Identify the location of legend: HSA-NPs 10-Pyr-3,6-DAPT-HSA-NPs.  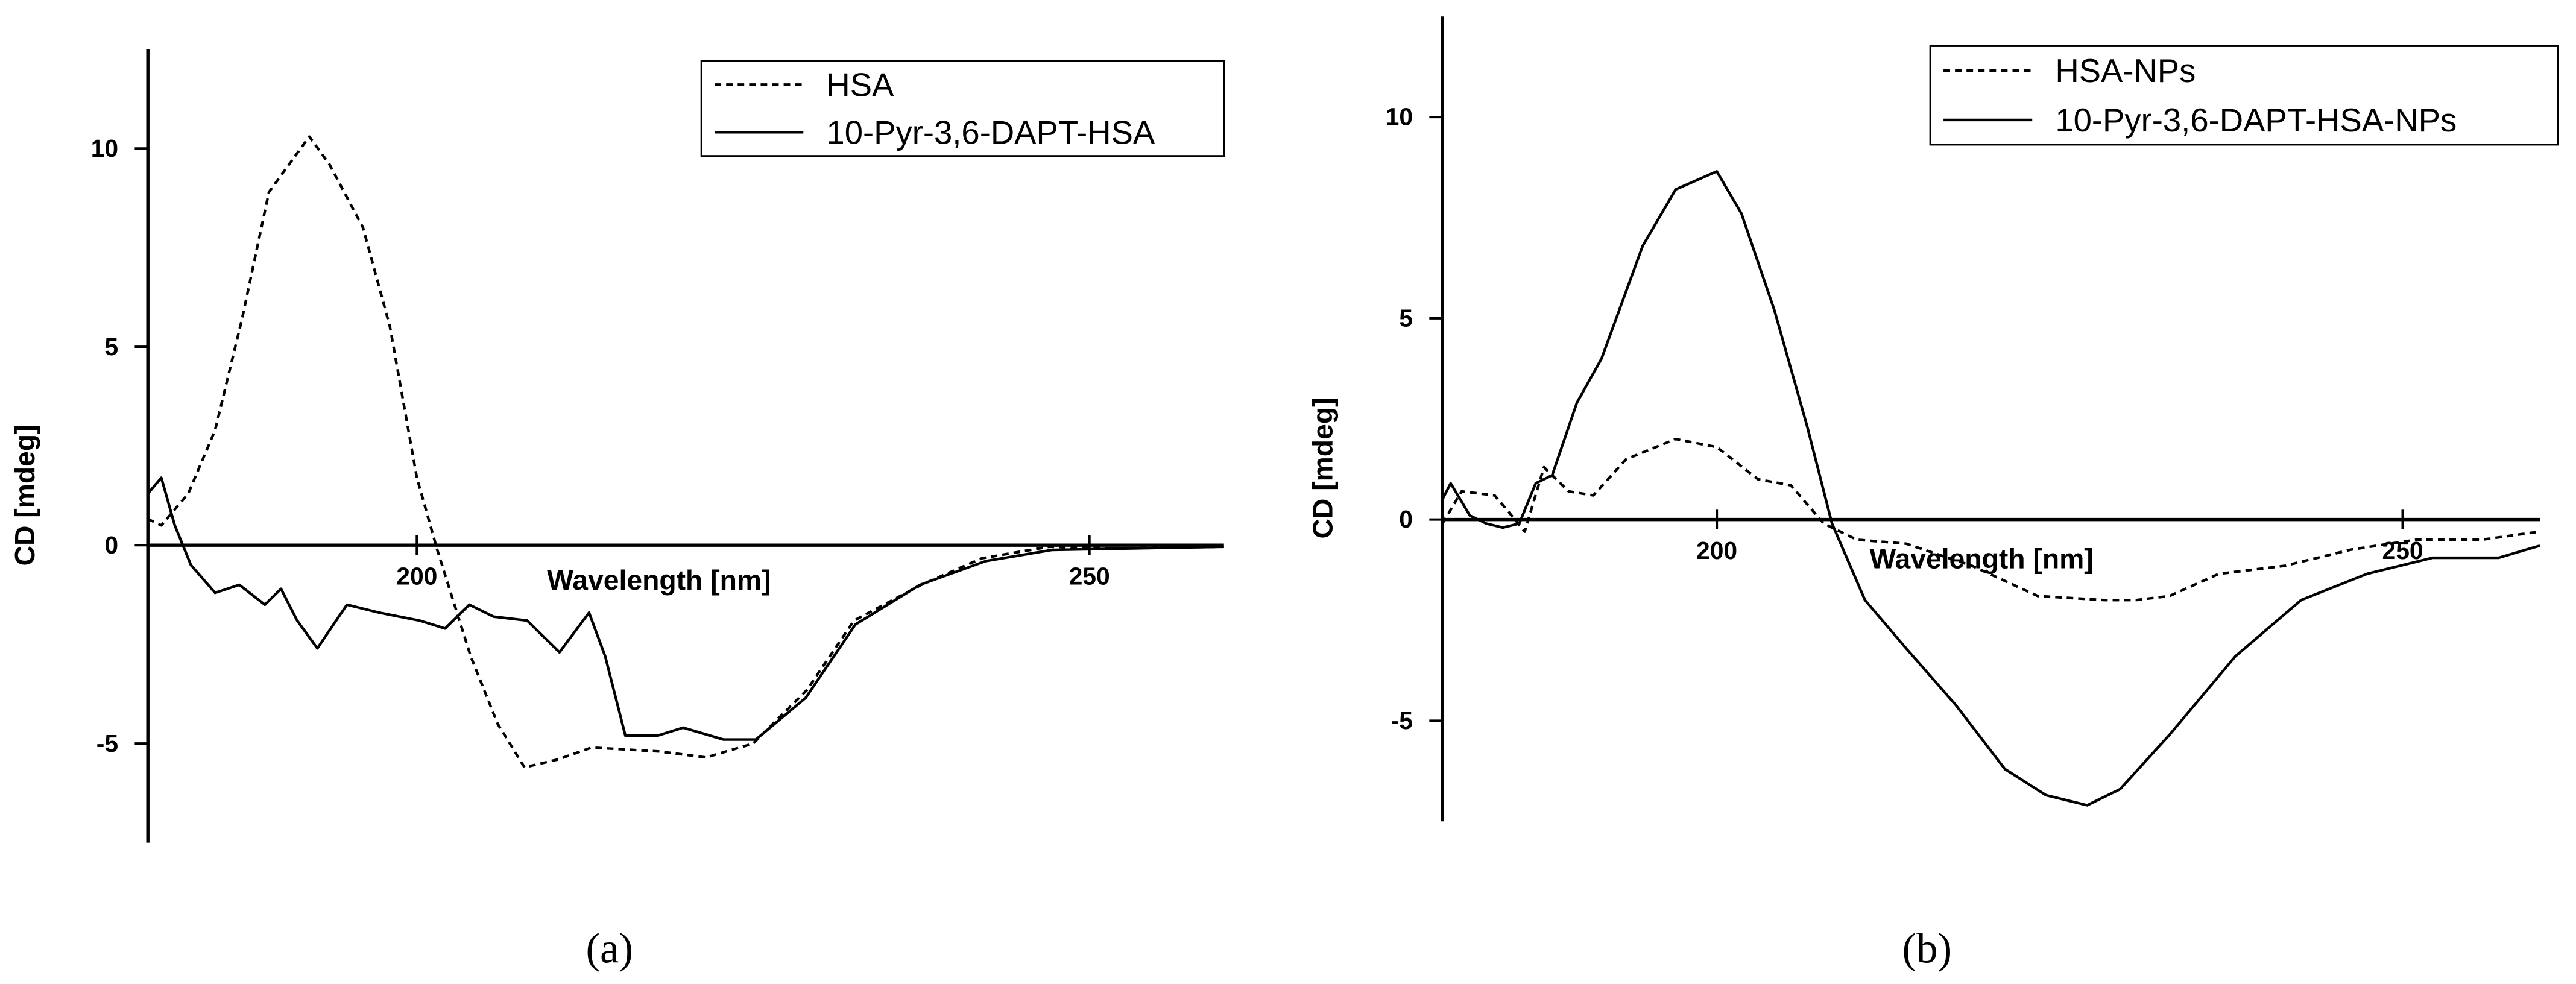
(2244, 95).